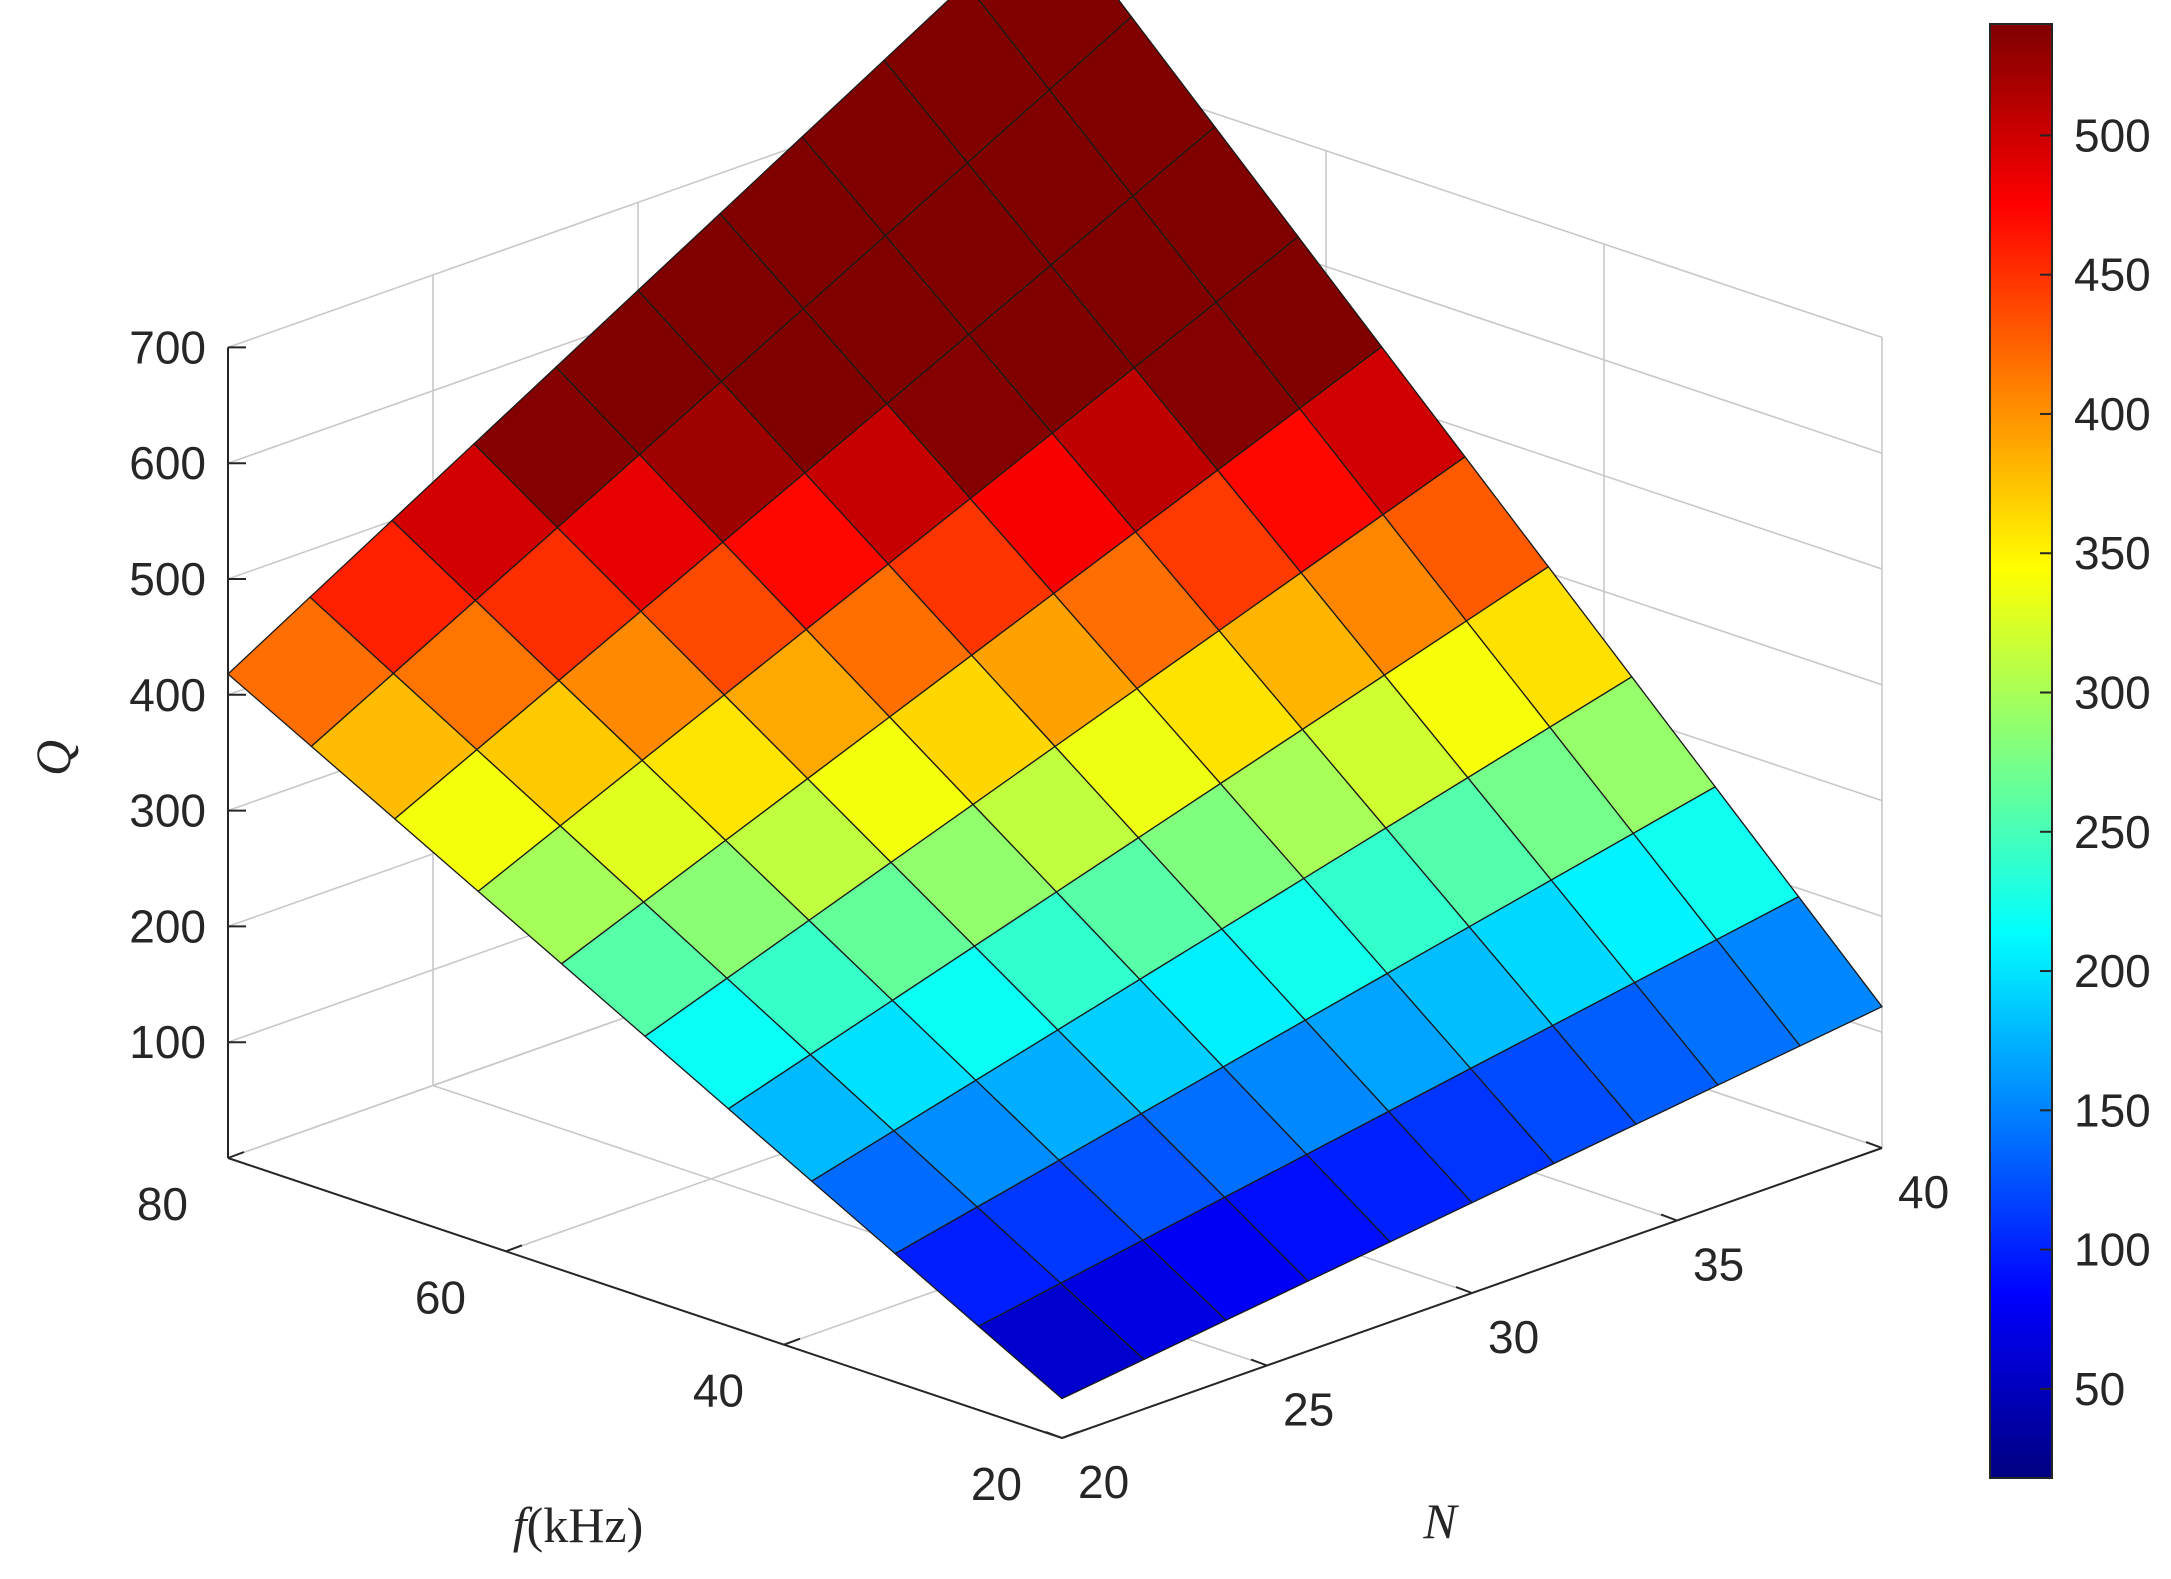 This screenshot has width=2171, height=1579. I want to click on colorbar-tick-label: 500, so click(2112, 135).